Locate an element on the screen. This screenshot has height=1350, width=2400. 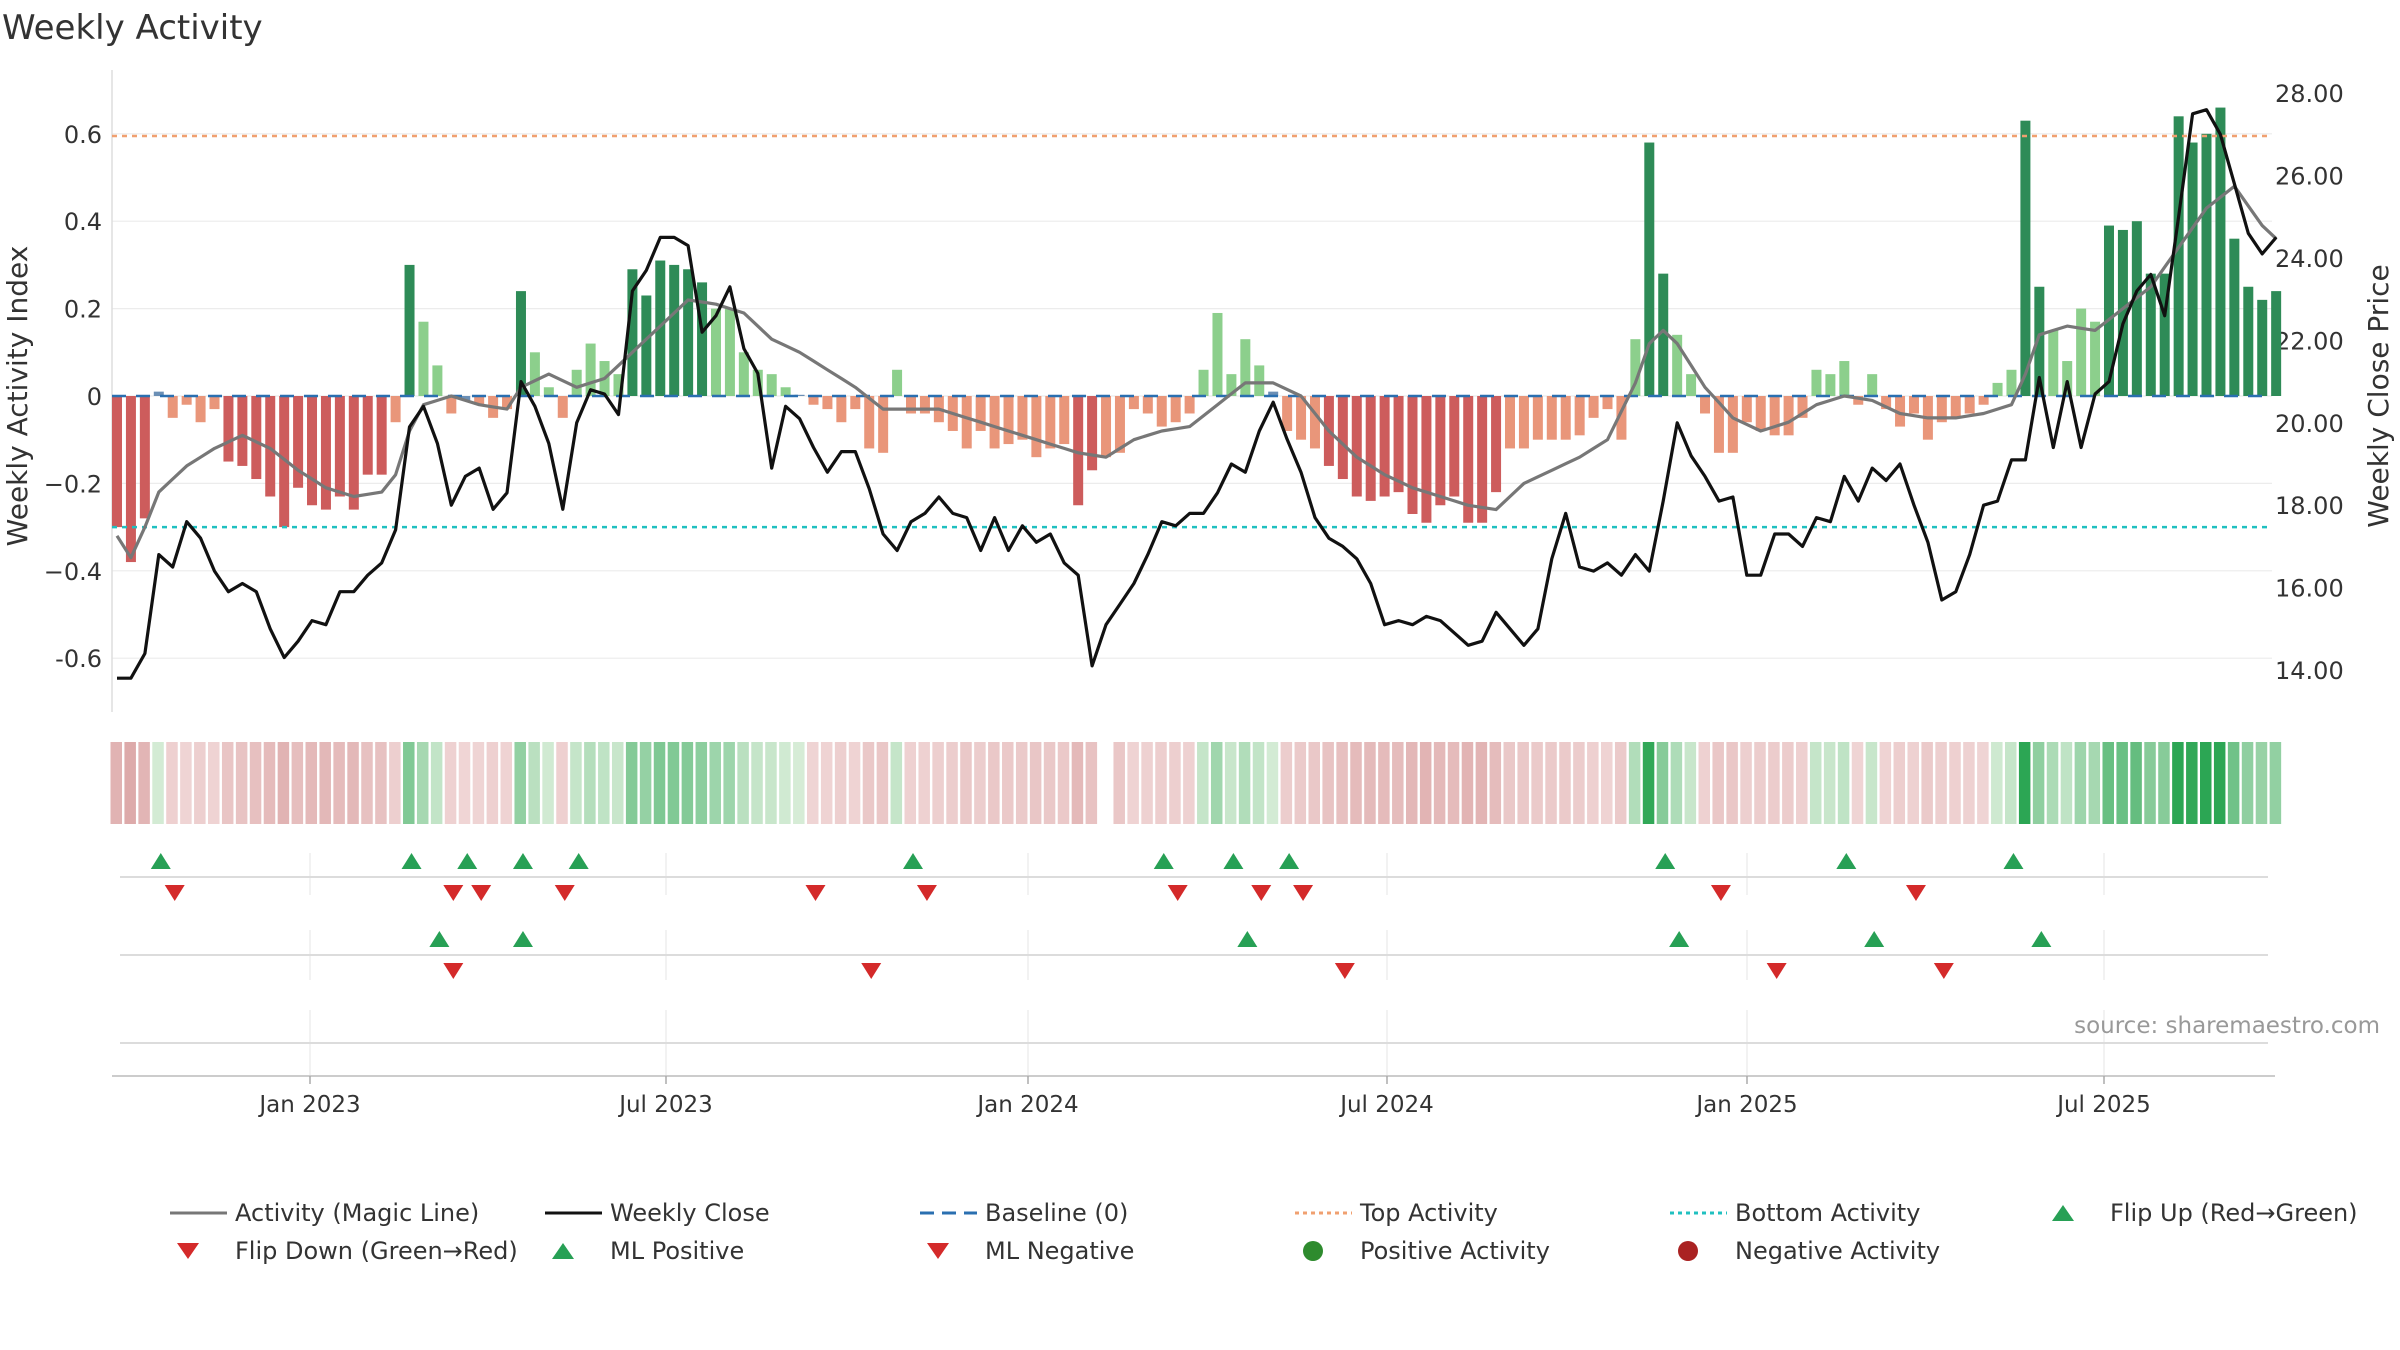
legend-label: Negative Activity is located at coordinates (1838, 1251).